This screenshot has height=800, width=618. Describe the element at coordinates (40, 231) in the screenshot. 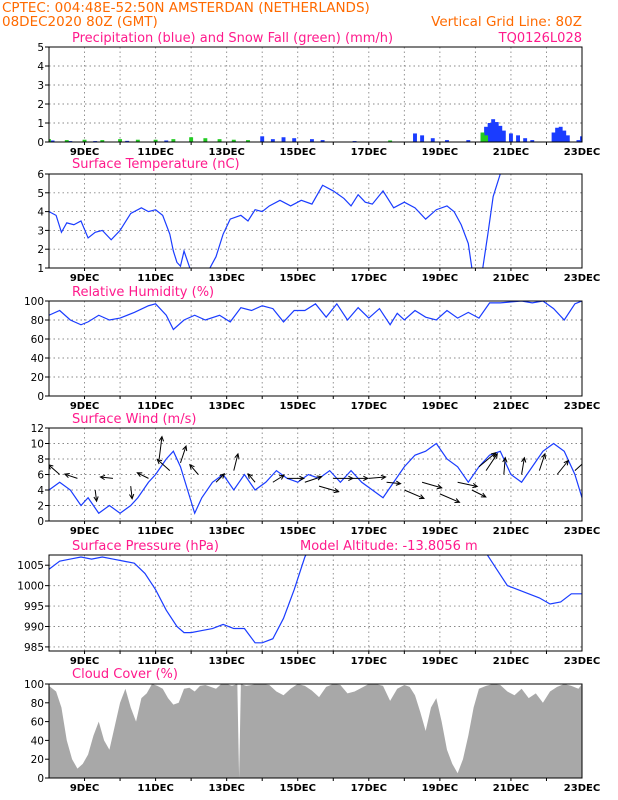

I see `temp-ytick-label: 3` at that location.